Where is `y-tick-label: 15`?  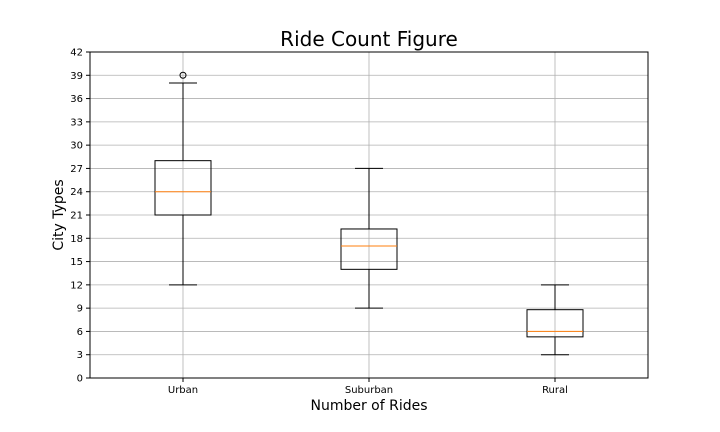
y-tick-label: 15 is located at coordinates (76, 262).